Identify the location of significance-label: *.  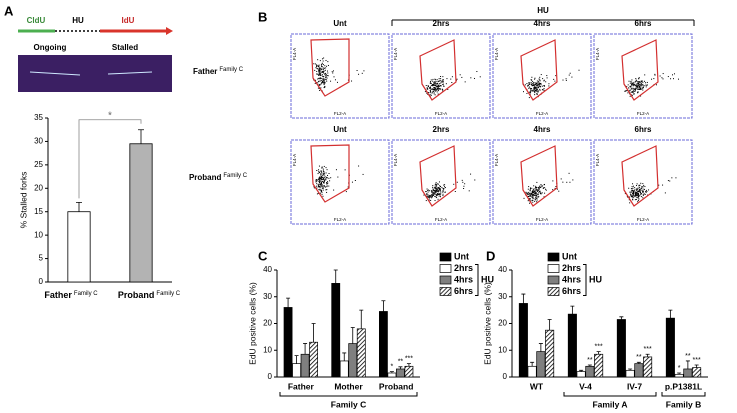
(679, 368).